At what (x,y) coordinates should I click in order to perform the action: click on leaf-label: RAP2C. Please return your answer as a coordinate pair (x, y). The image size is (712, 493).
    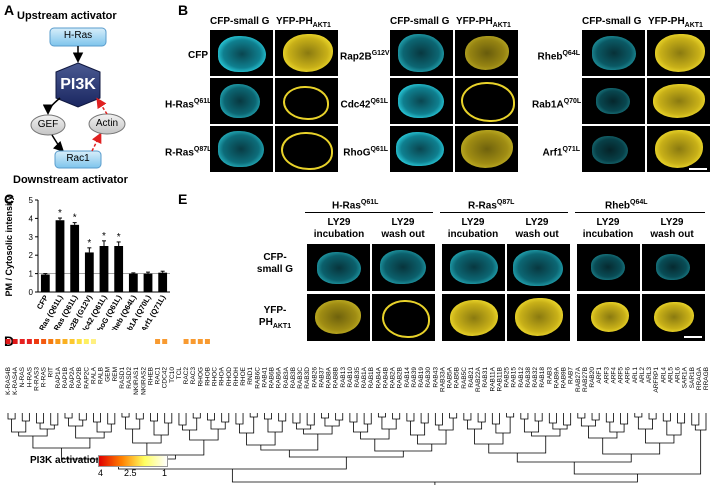
    Looking at the image, I should click on (86, 378).